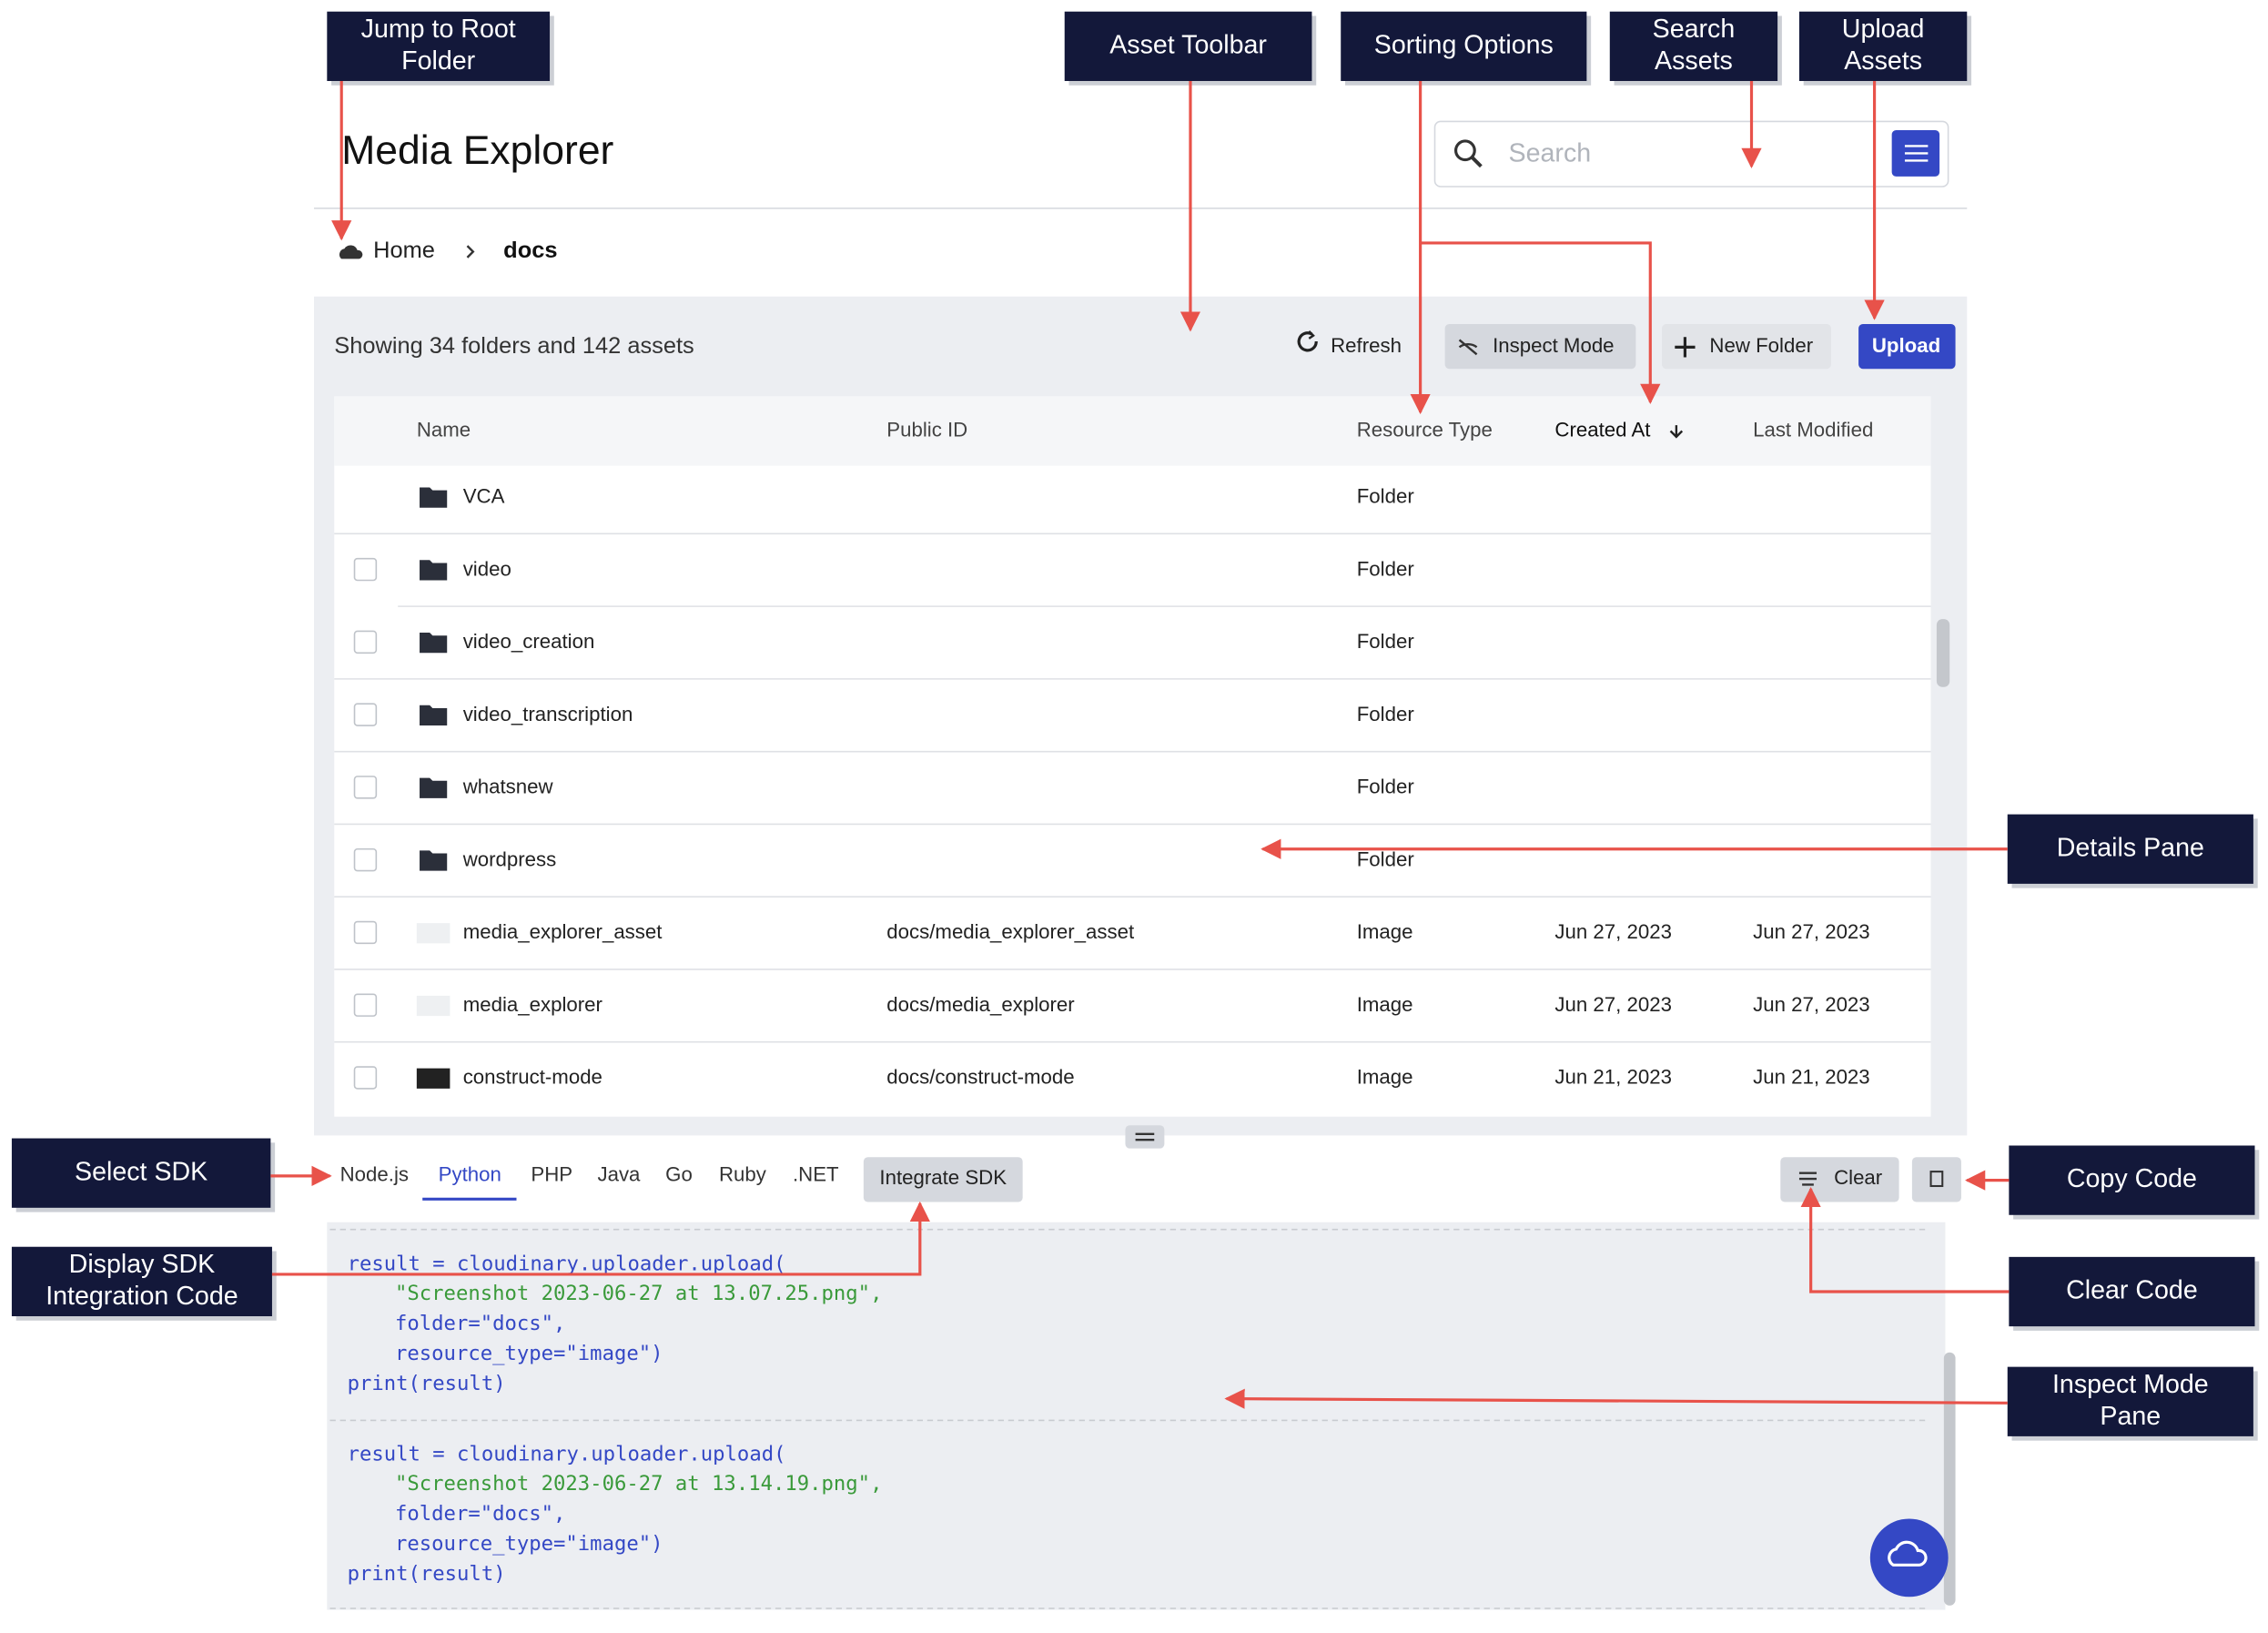 Image resolution: width=2268 pixels, height=1633 pixels. What do you see at coordinates (142, 1296) in the screenshot?
I see `callout-label: Integration Code` at bounding box center [142, 1296].